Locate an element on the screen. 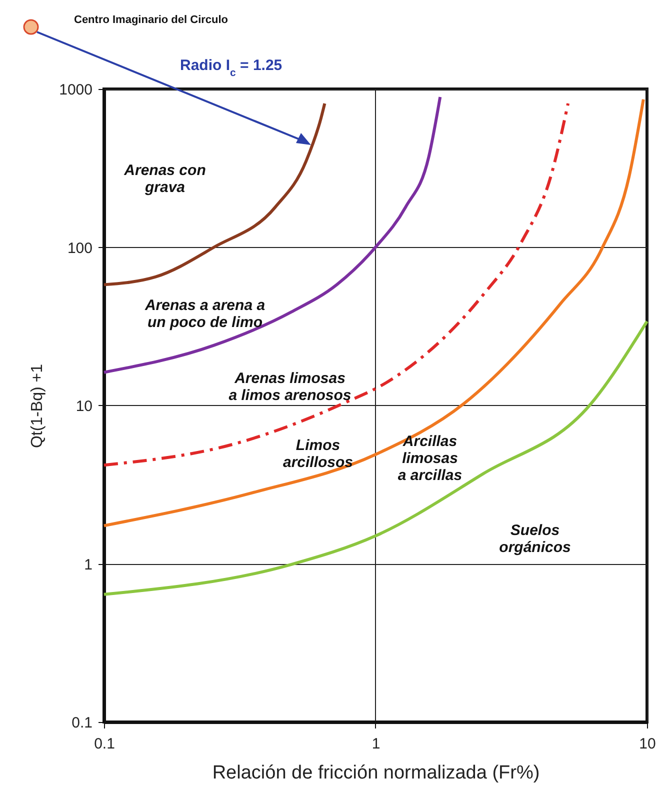 The height and width of the screenshot is (800, 658). y-tick-label: 100 is located at coordinates (79, 248).